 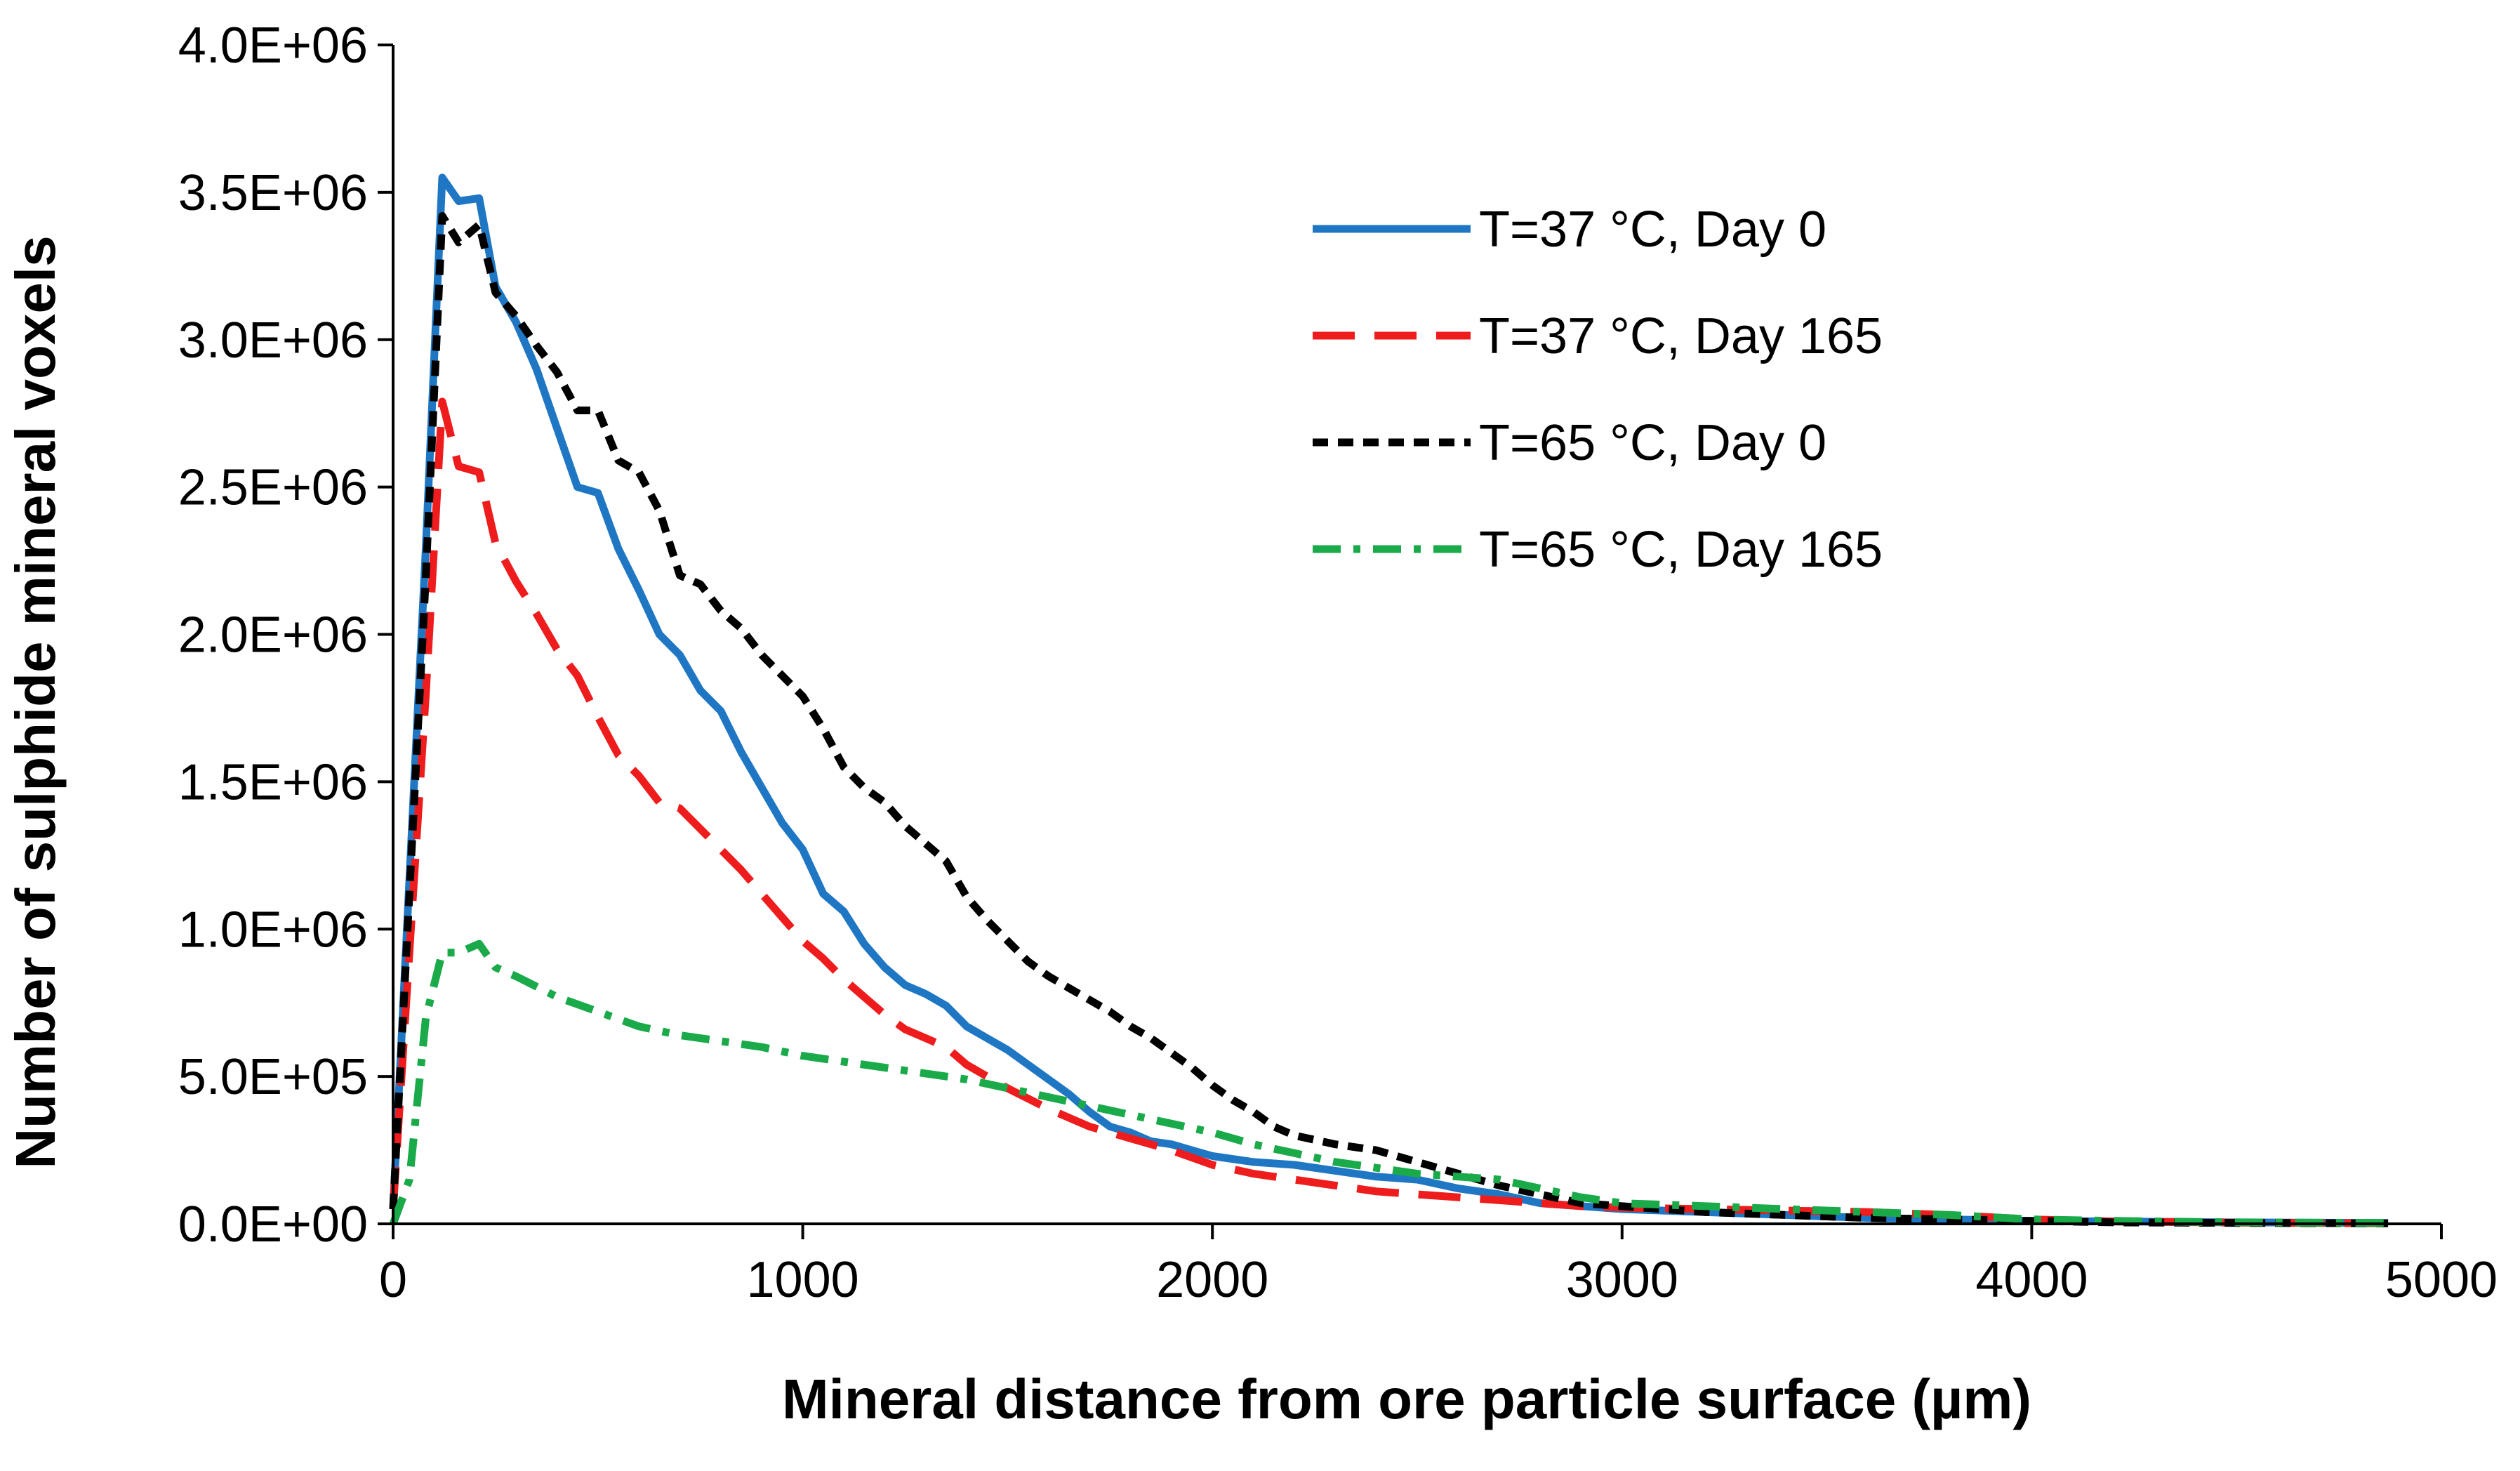 What do you see at coordinates (1652, 230) in the screenshot?
I see `legend-label-0: T=37 °C, Day 0` at bounding box center [1652, 230].